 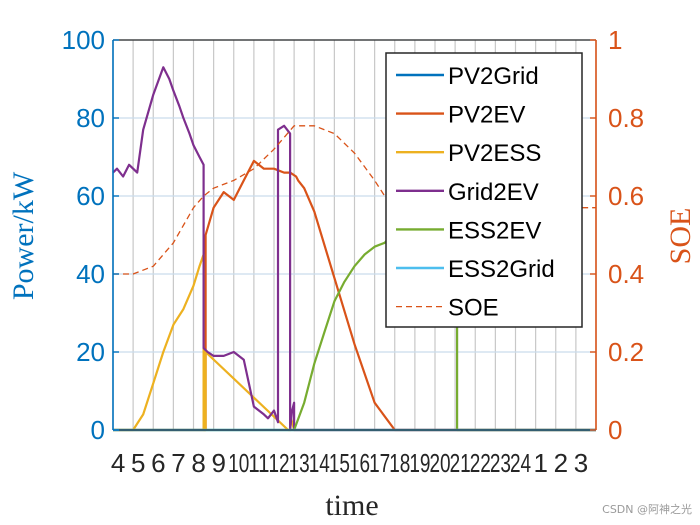 What do you see at coordinates (626, 118) in the screenshot?
I see `y-right-tick-label: 0.8` at bounding box center [626, 118].